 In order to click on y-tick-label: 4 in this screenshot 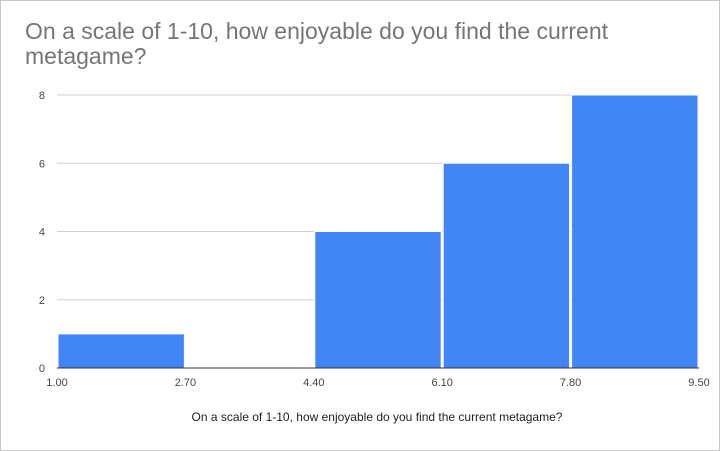, I will do `click(42, 233)`.